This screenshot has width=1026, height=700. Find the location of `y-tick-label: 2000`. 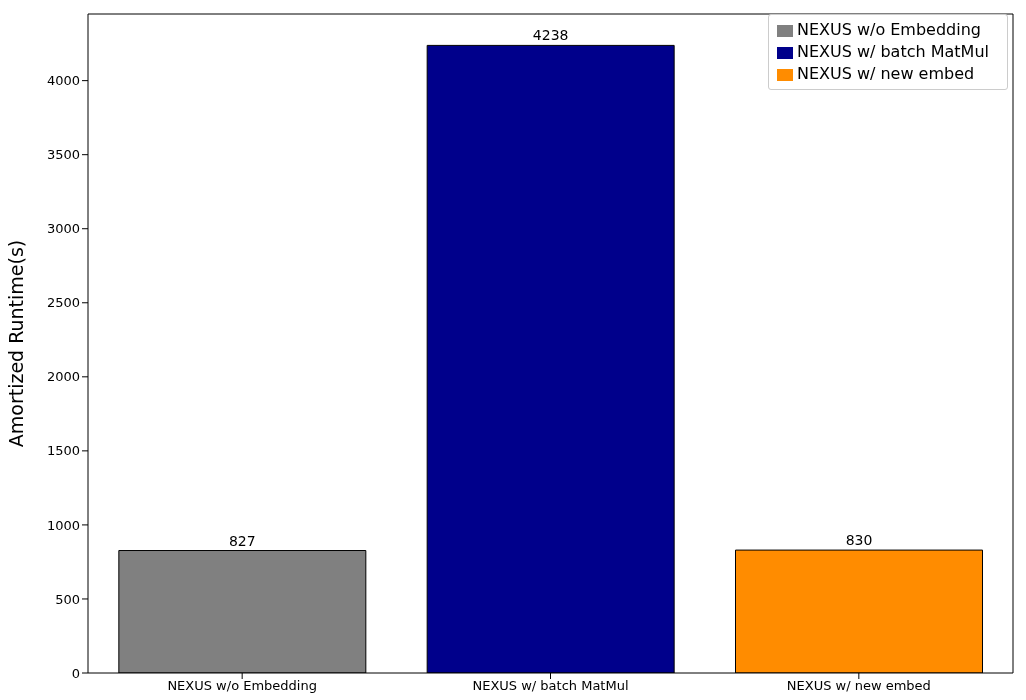

y-tick-label: 2000 is located at coordinates (63, 377).